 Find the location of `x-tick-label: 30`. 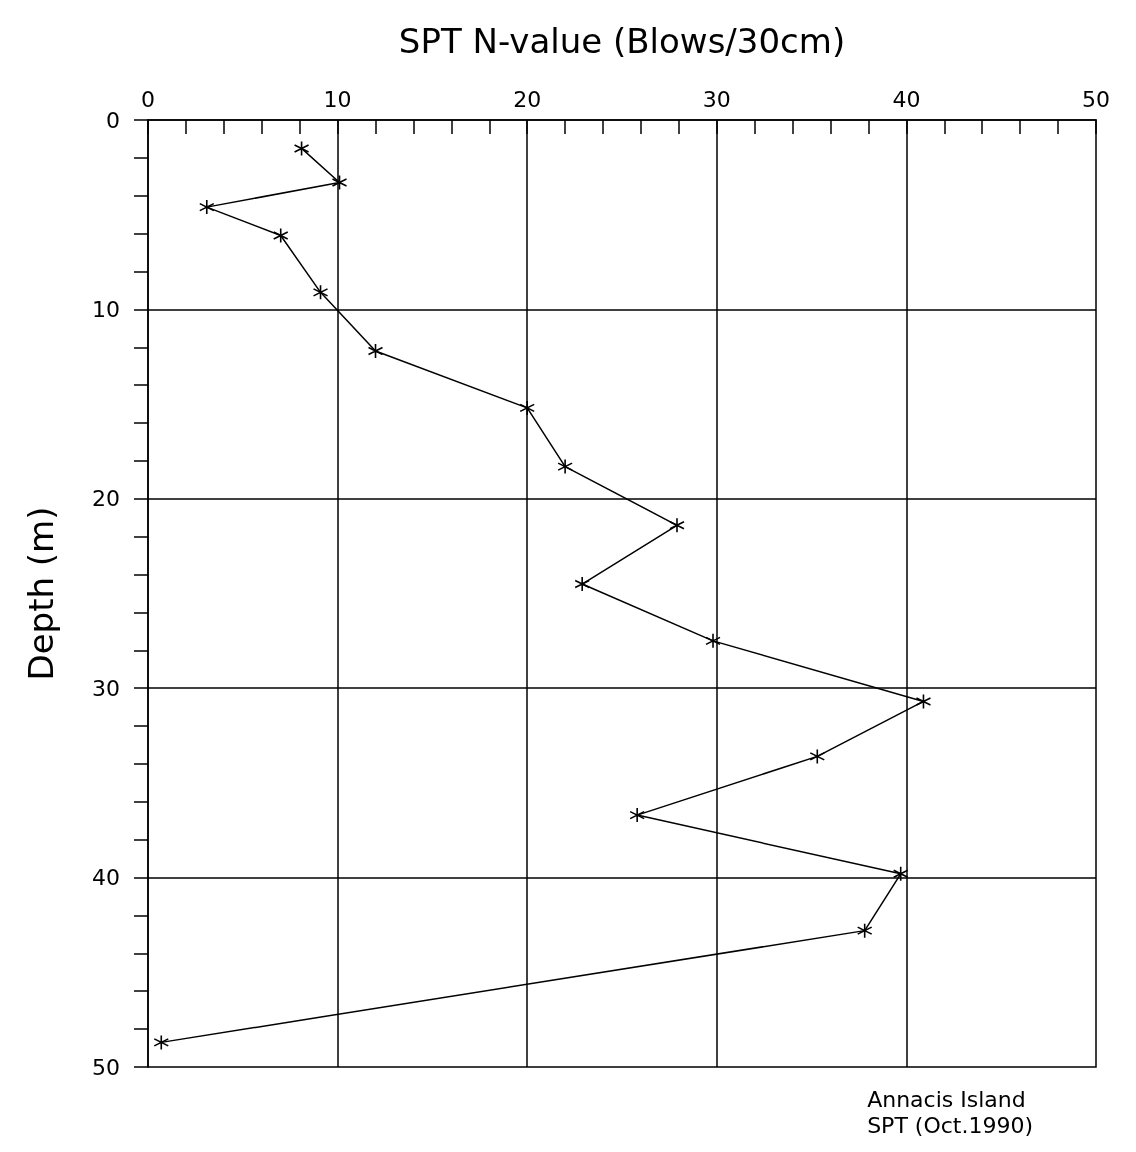

x-tick-label: 30 is located at coordinates (716, 99).